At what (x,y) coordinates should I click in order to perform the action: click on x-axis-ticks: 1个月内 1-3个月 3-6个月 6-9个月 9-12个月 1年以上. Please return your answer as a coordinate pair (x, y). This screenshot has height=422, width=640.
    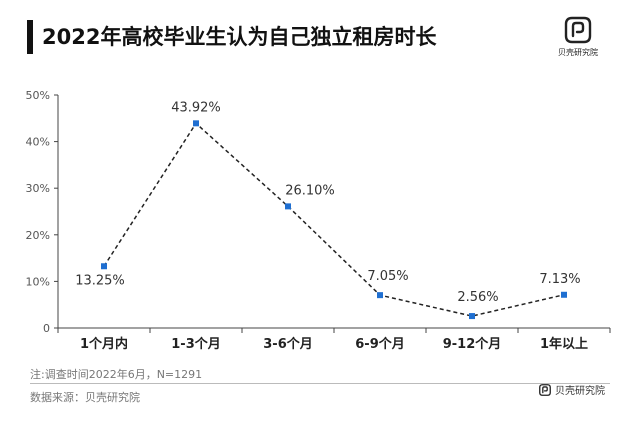
    Looking at the image, I should click on (334, 340).